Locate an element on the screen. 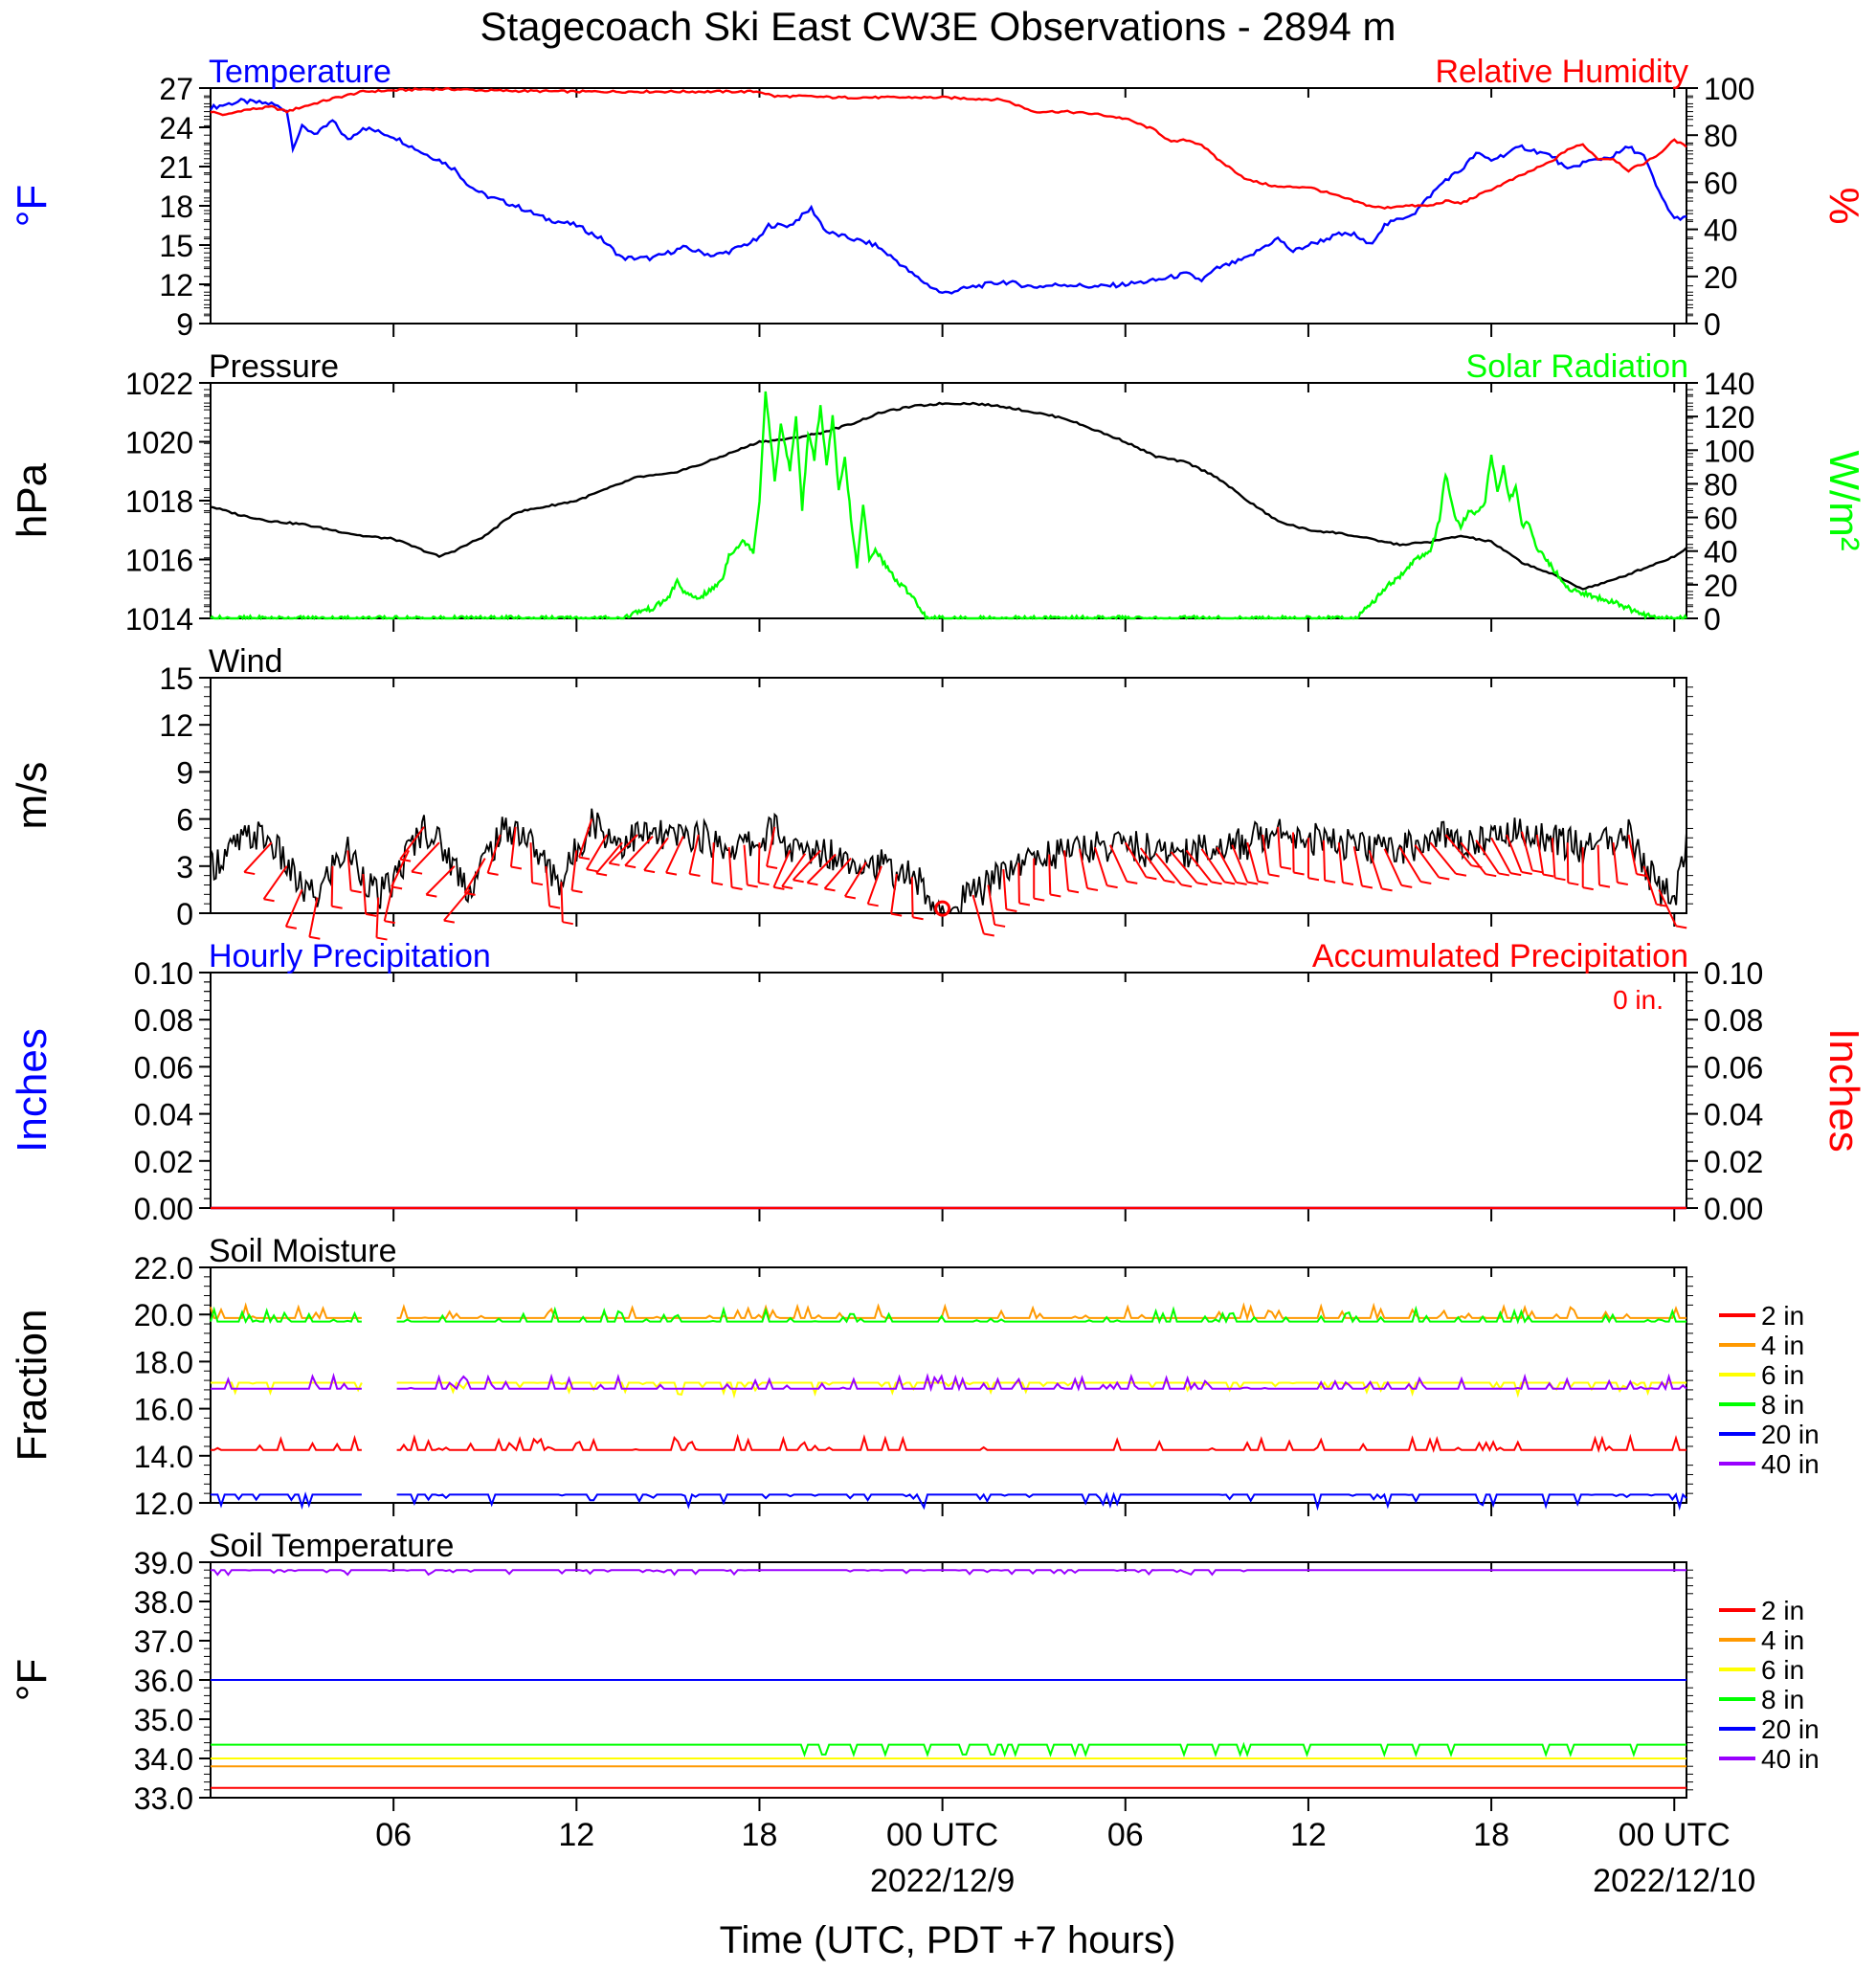  pressure-solar-left-tick-label: 1020 is located at coordinates (159, 443).